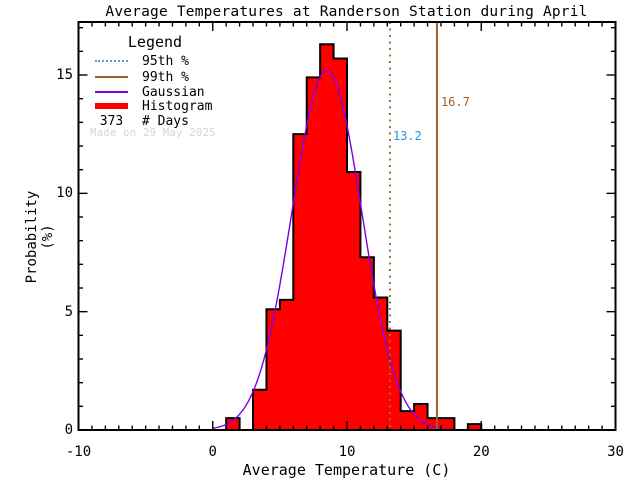 Image resolution: width=640 pixels, height=480 pixels. What do you see at coordinates (173, 92) in the screenshot?
I see `legend-item-label: Gaussian` at bounding box center [173, 92].